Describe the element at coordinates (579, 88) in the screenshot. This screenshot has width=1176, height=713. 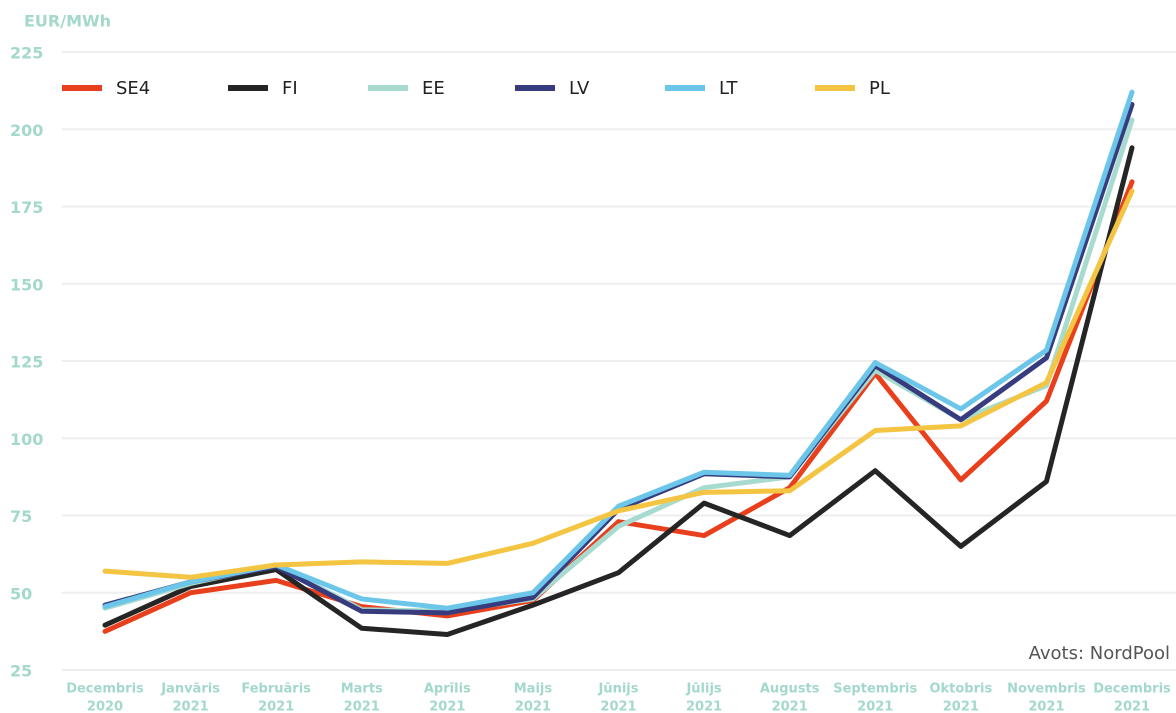
I see `legend-label: LV` at that location.